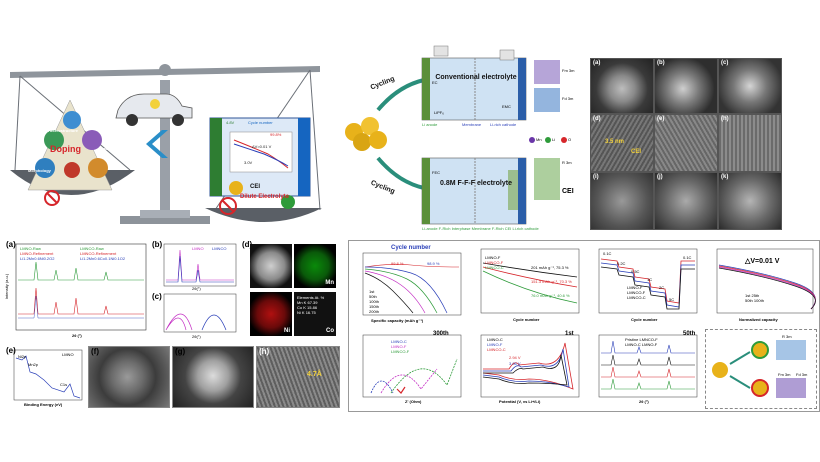 This screenshot has width=820, height=462. Describe the element at coordinates (230, 122) in the screenshot. I see `gen-voltage-label: 4.8V` at that location.